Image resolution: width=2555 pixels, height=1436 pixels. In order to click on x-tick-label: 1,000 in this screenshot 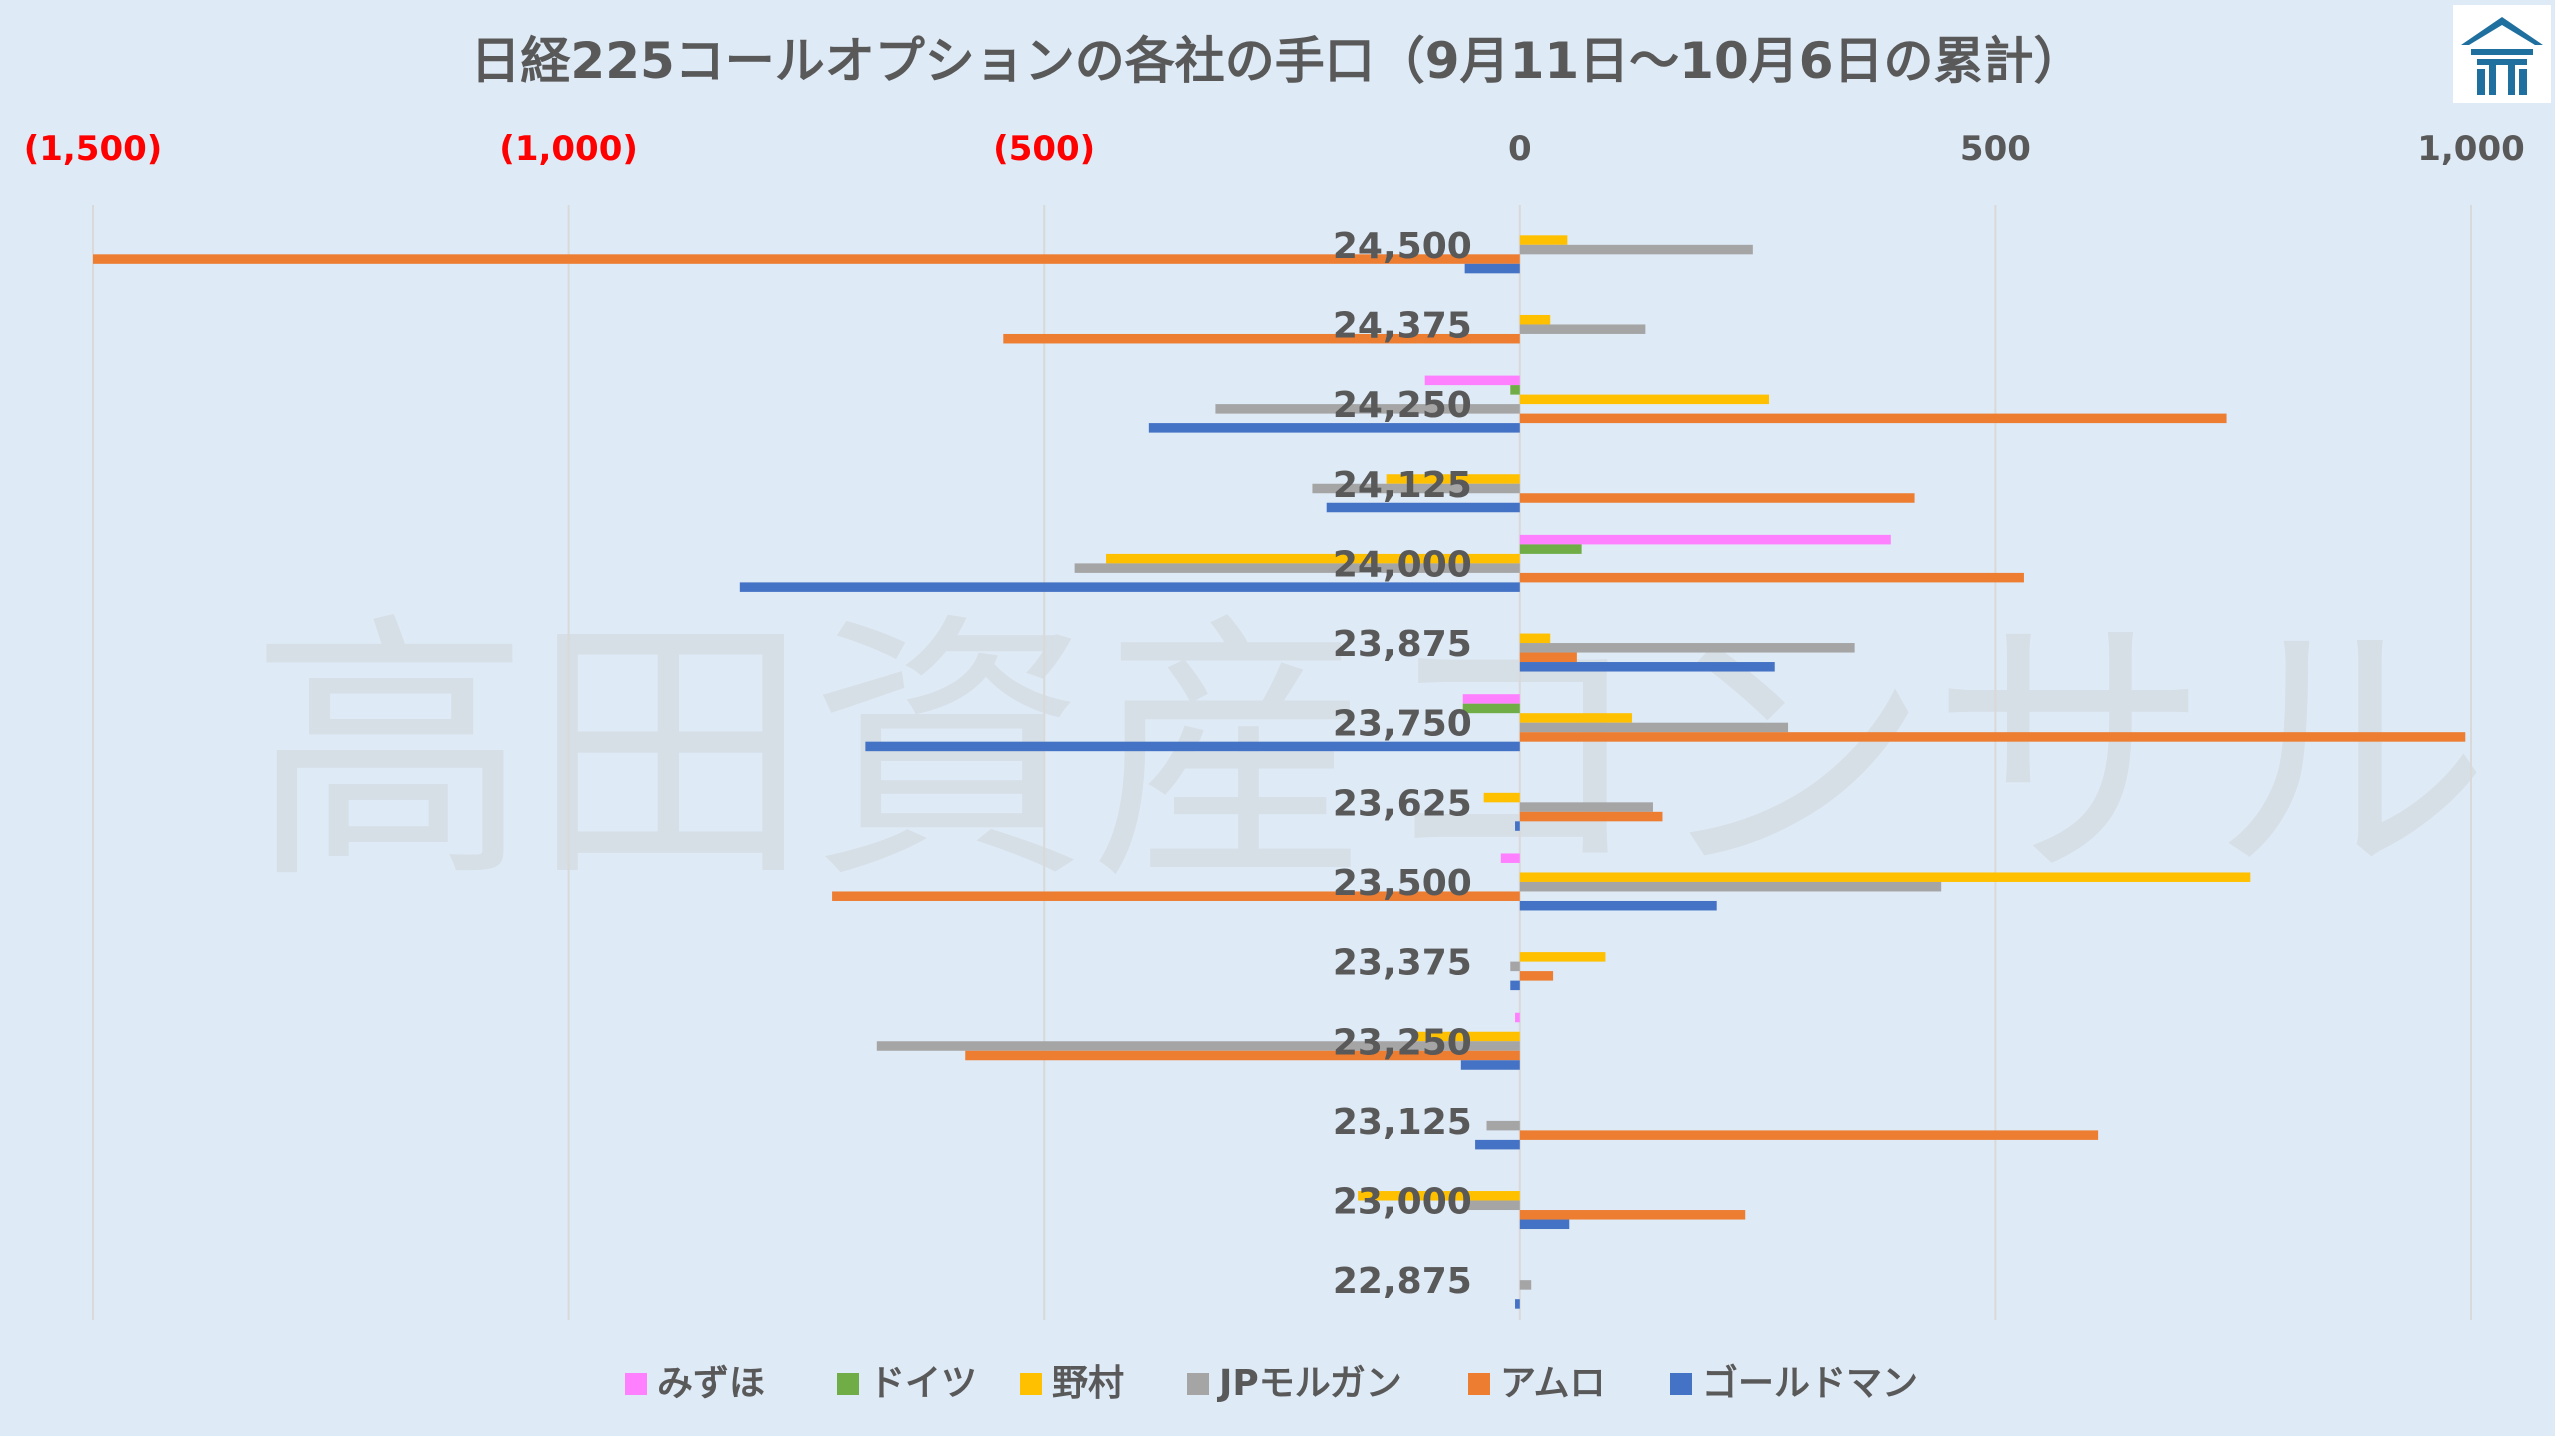, I will do `click(2471, 149)`.